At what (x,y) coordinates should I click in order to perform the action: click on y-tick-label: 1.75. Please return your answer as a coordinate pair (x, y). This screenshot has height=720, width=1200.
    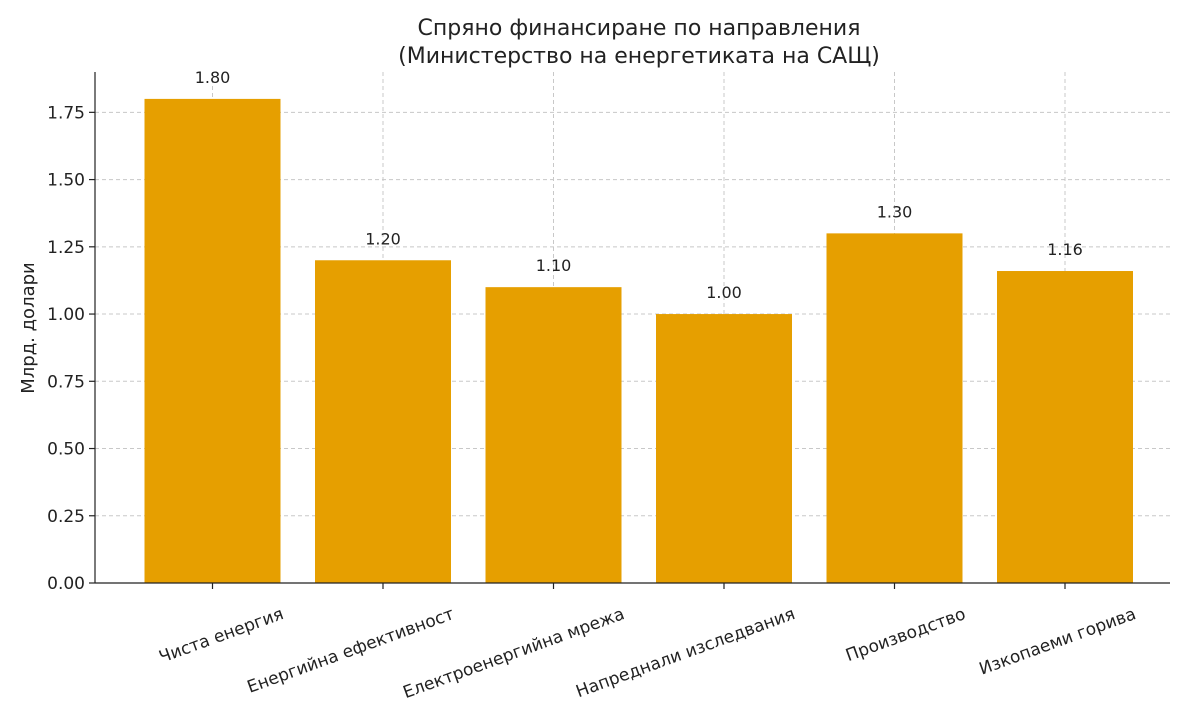
    Looking at the image, I should click on (66, 113).